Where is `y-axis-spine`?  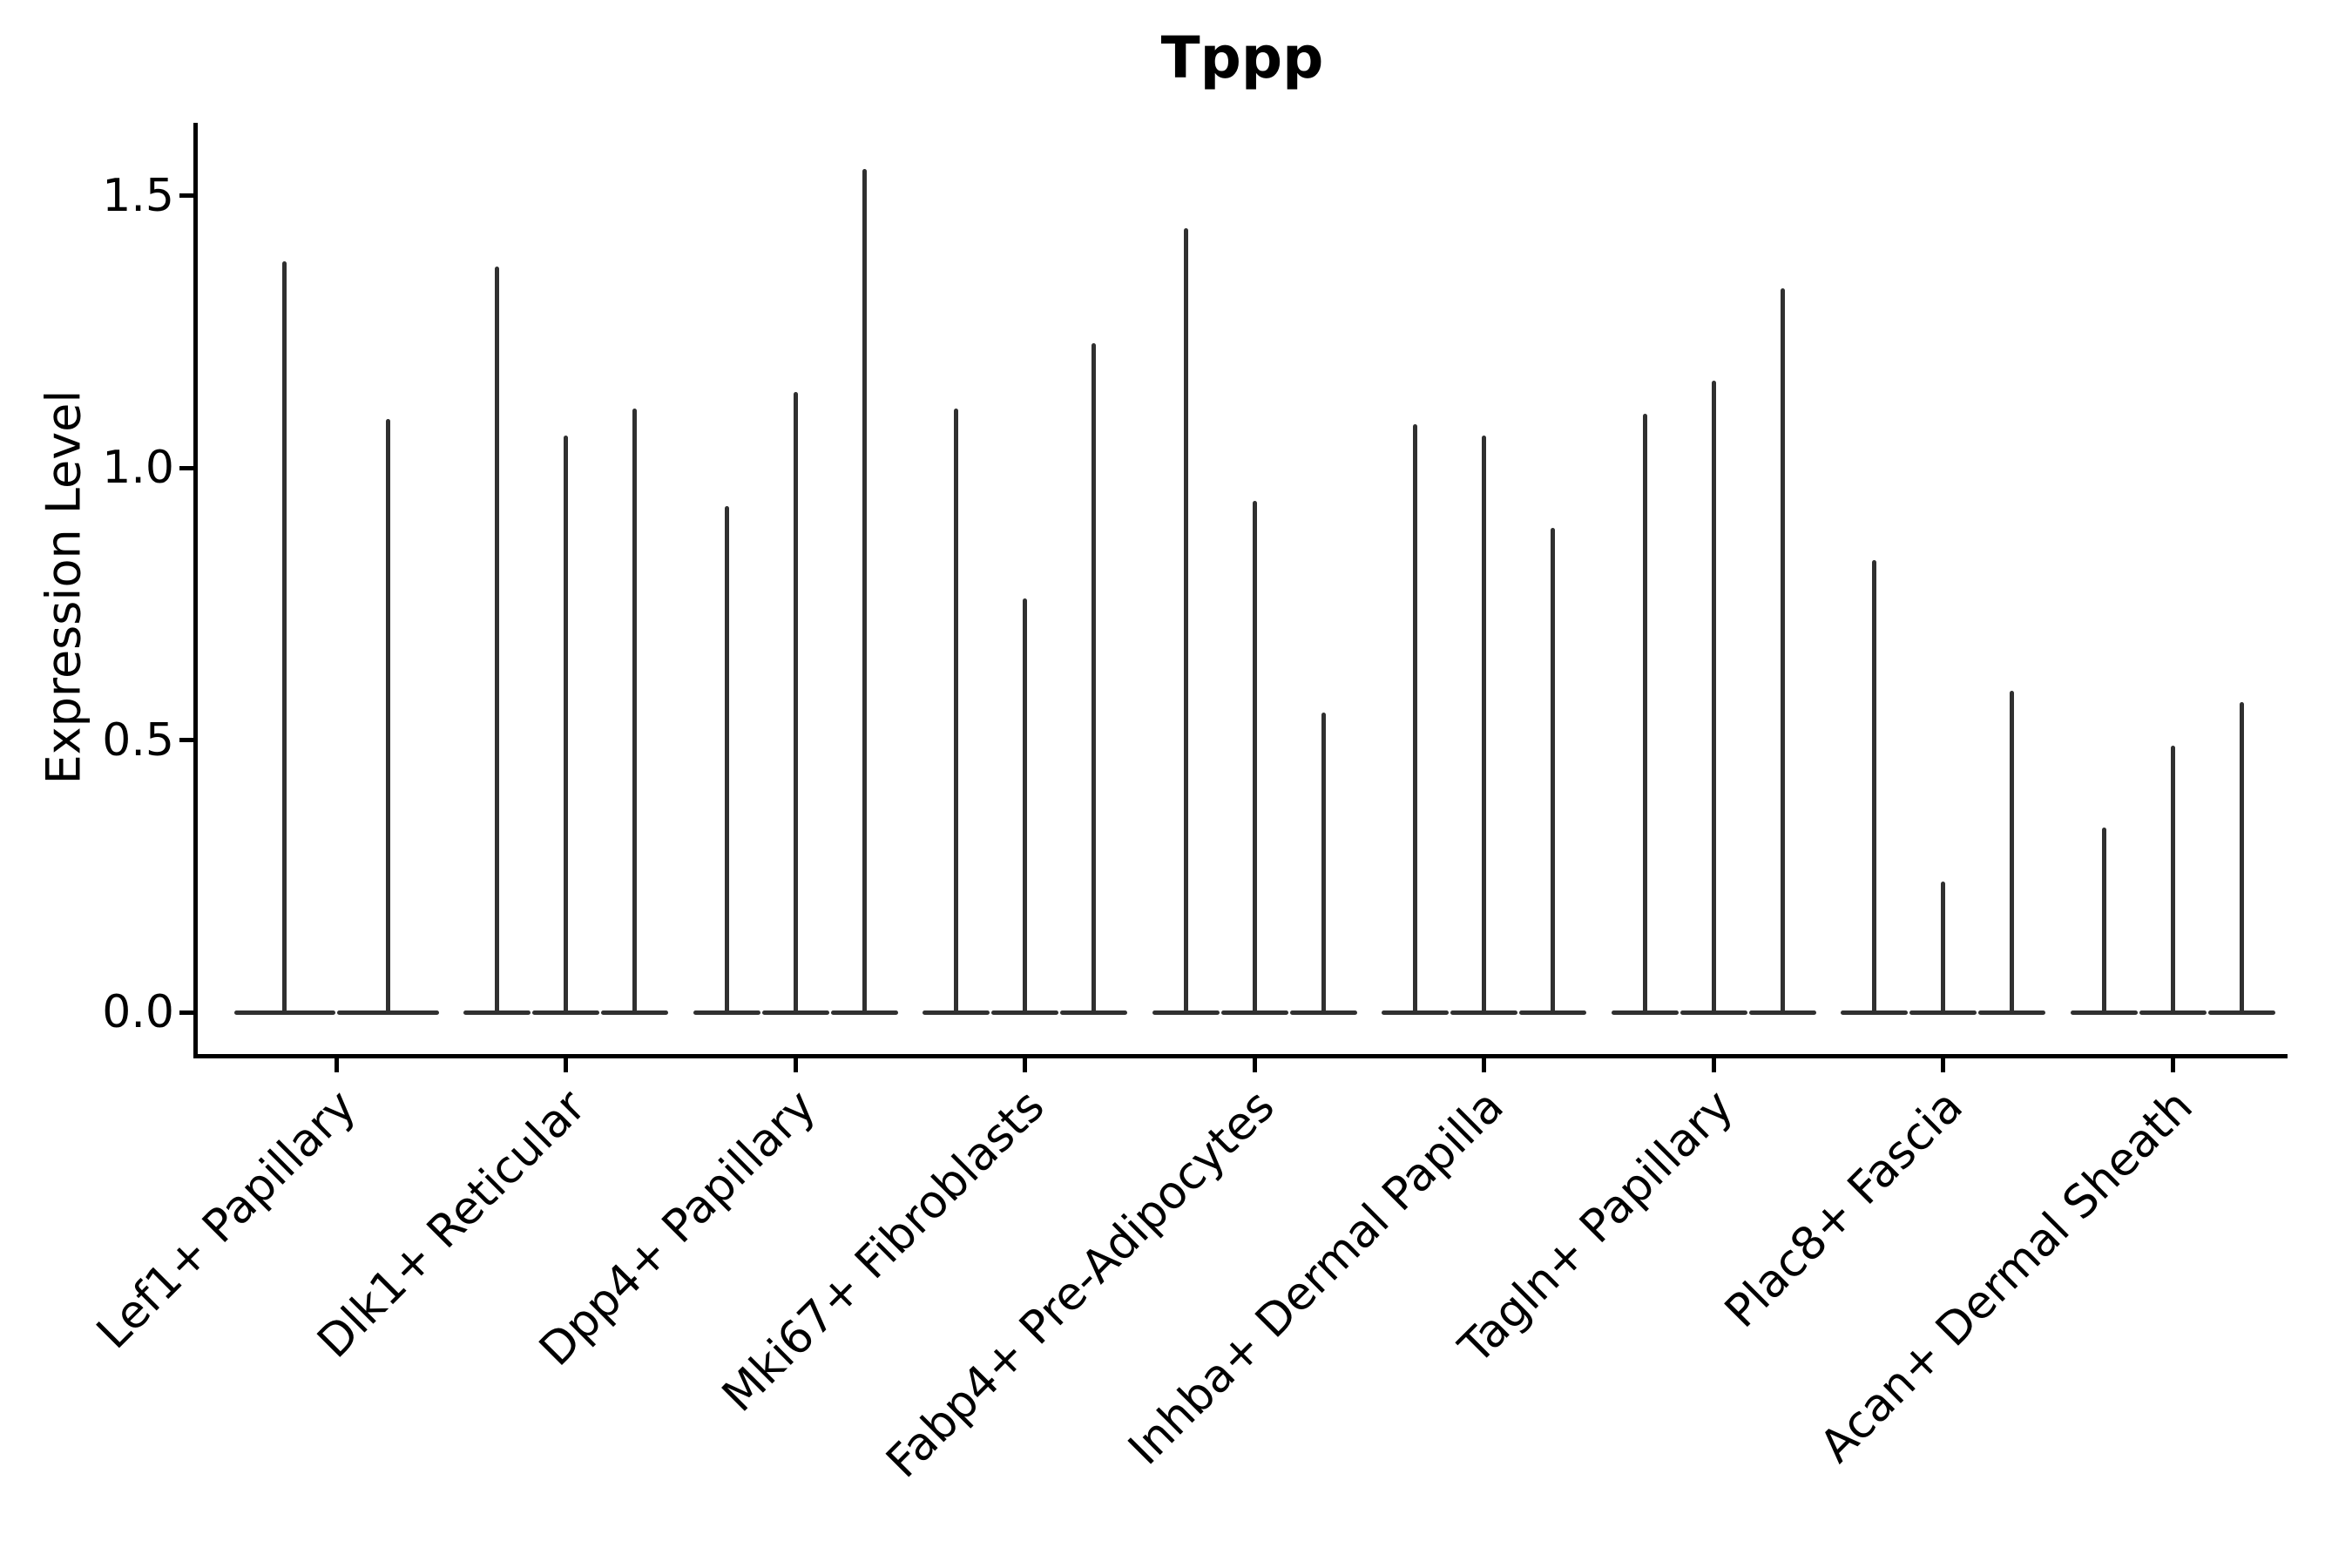
y-axis-spine is located at coordinates (195, 590).